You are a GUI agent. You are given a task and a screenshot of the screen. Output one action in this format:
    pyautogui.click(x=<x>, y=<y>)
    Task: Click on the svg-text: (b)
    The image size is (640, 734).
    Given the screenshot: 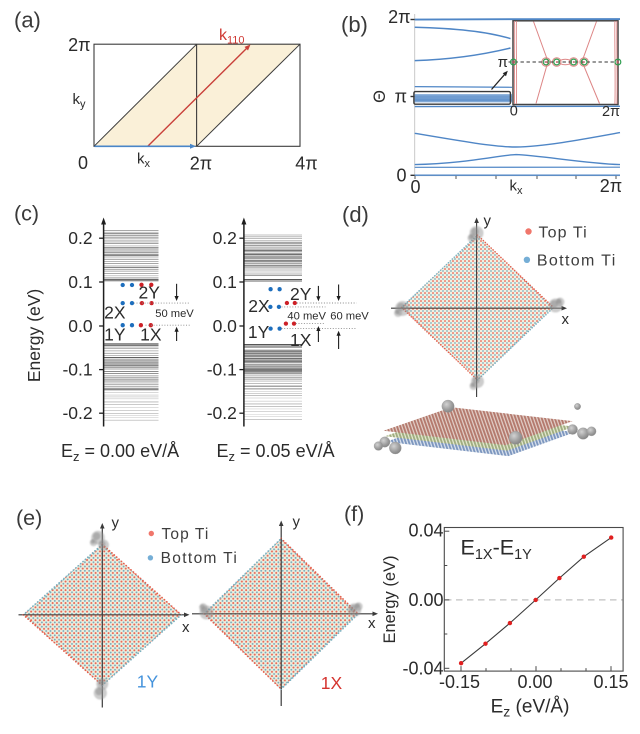 What is the action you would take?
    pyautogui.click(x=354, y=24)
    